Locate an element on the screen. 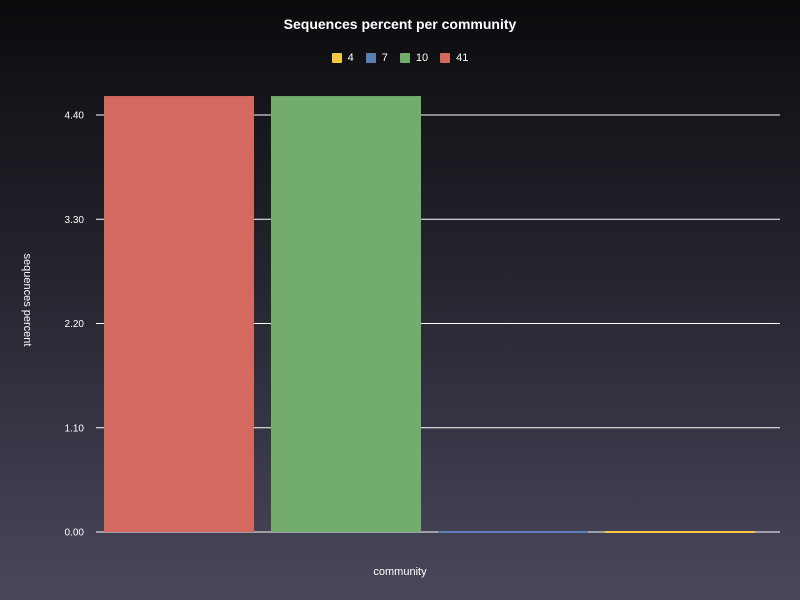  legend-item: 41 is located at coordinates (454, 58).